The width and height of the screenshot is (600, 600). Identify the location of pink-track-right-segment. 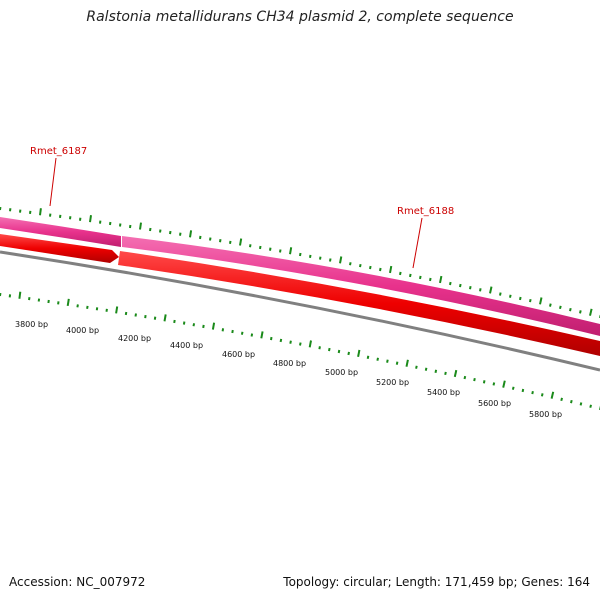
(361, 286).